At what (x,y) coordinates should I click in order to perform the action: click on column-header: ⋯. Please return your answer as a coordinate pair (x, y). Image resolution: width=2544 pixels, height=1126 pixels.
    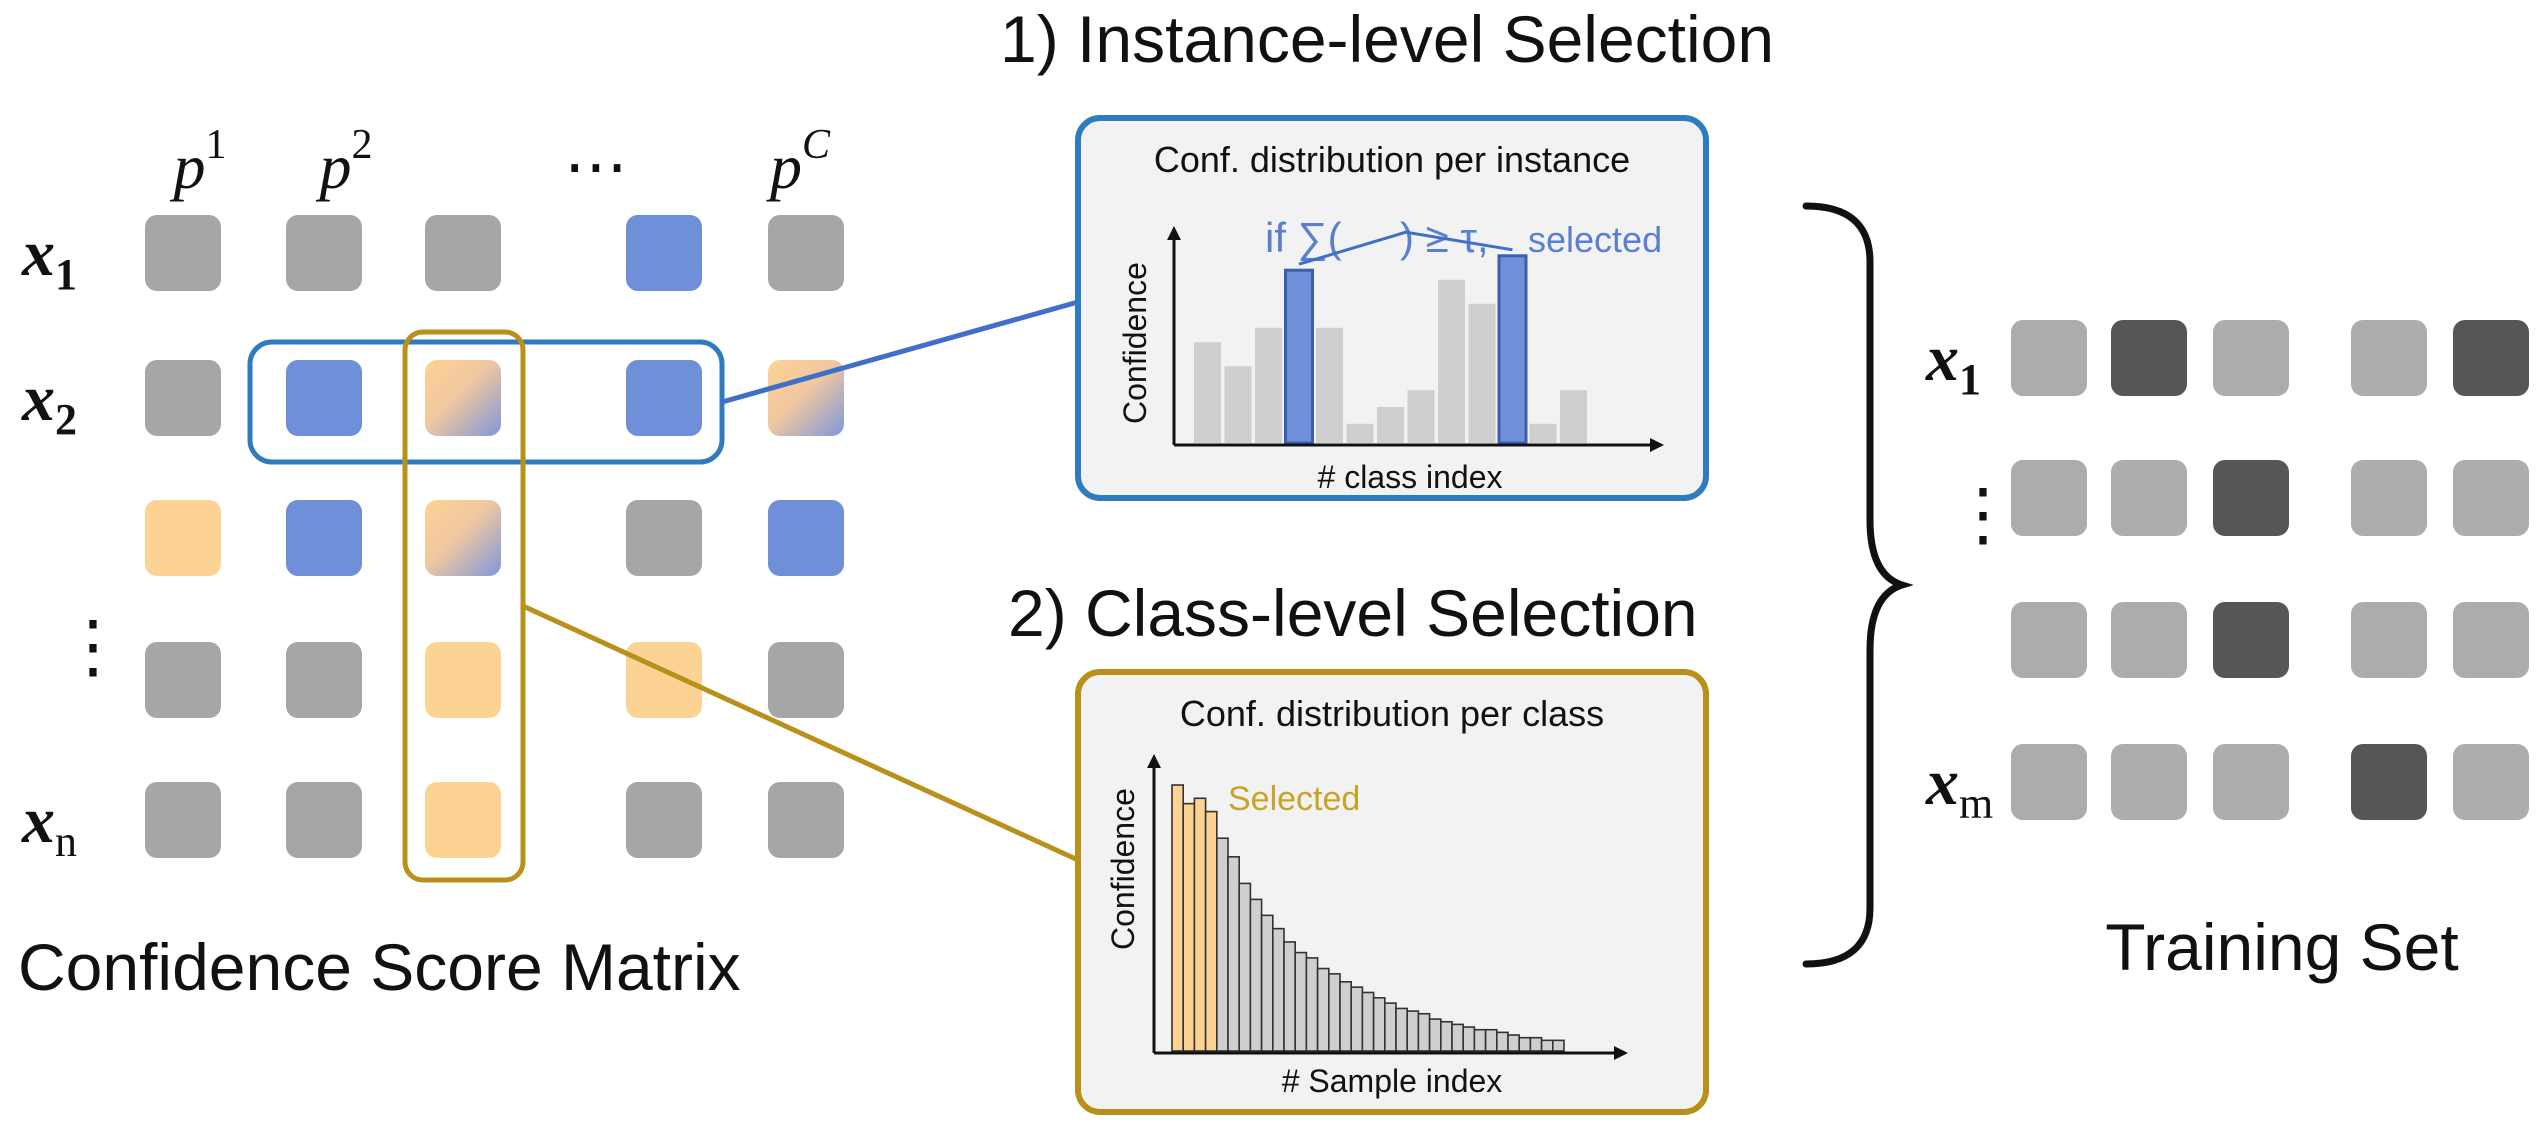
    Looking at the image, I should click on (596, 166).